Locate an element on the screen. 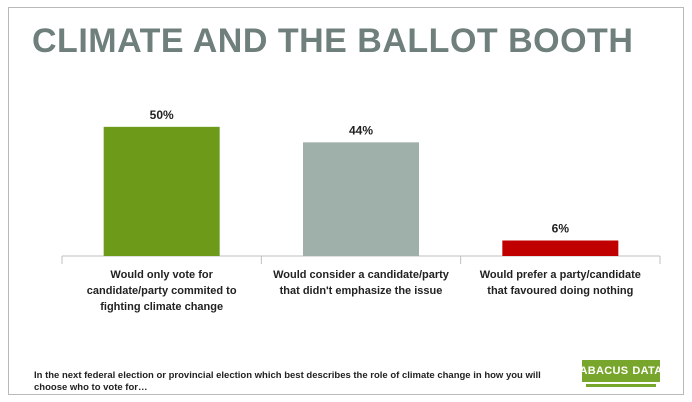  logo-word-2: DATA is located at coordinates (647, 371).